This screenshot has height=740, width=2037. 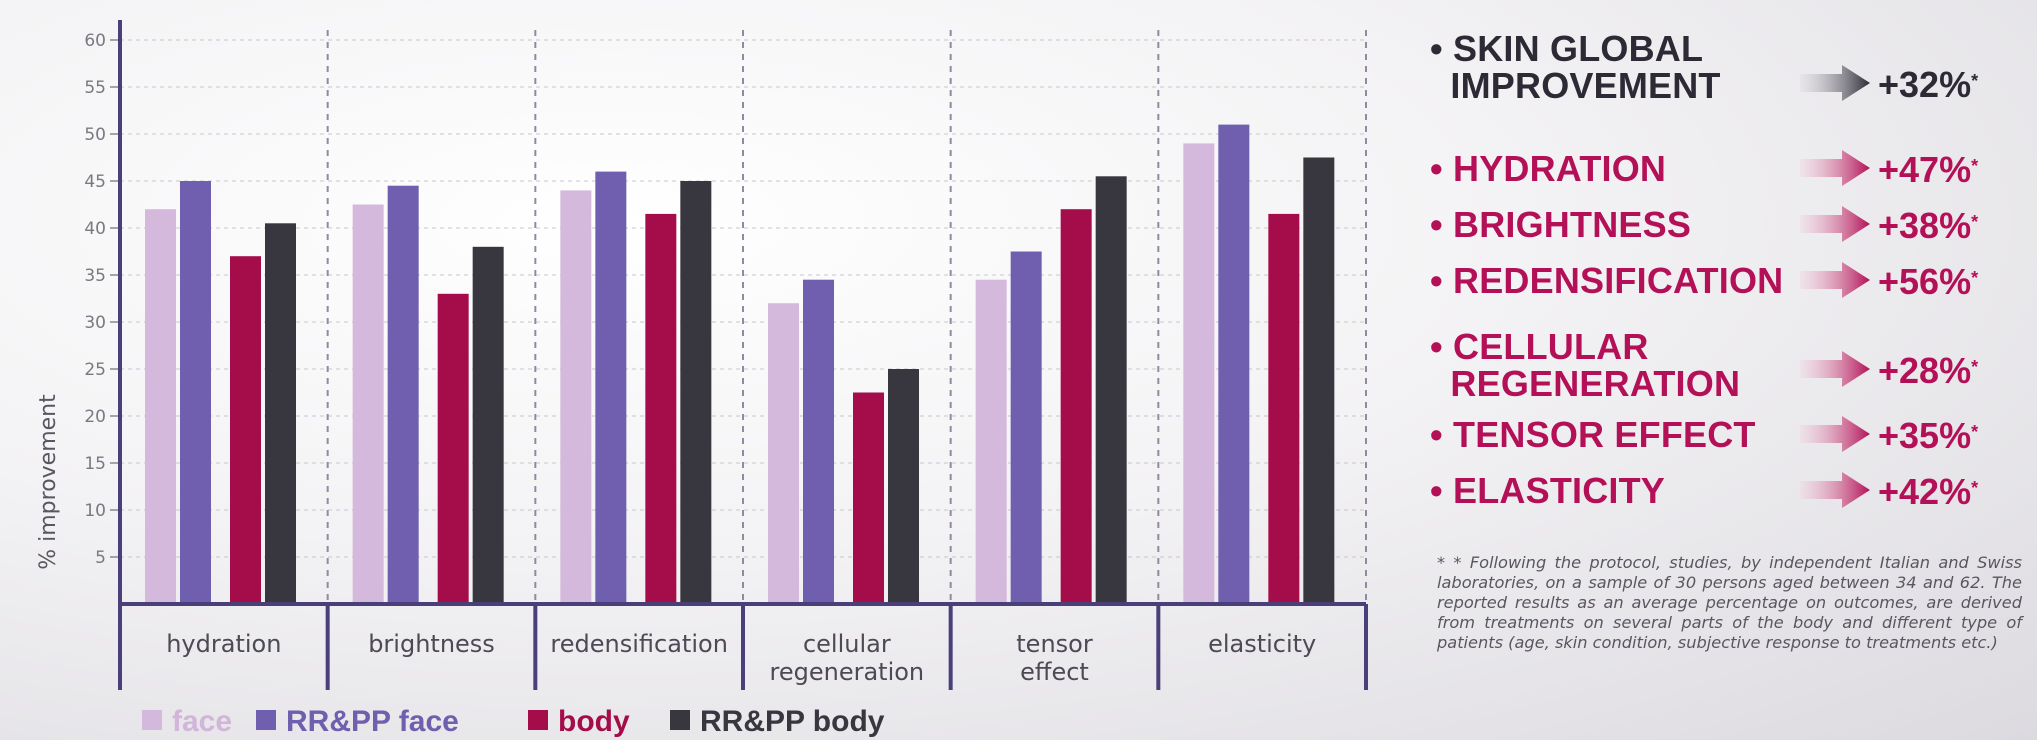 I want to click on y-tick-label: 55, so click(x=95, y=88).